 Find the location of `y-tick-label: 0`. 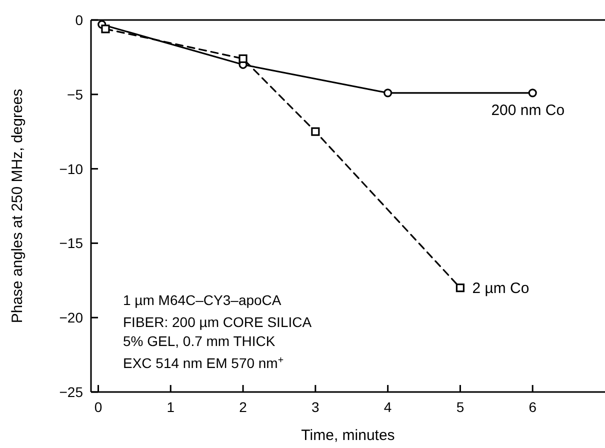

y-tick-label: 0 is located at coordinates (79, 20).